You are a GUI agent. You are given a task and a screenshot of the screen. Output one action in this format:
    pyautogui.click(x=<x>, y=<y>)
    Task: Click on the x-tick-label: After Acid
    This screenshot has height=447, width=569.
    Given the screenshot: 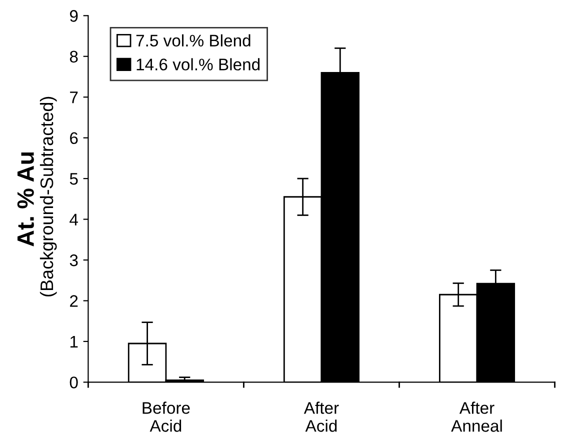 What is the action you would take?
    pyautogui.click(x=321, y=417)
    